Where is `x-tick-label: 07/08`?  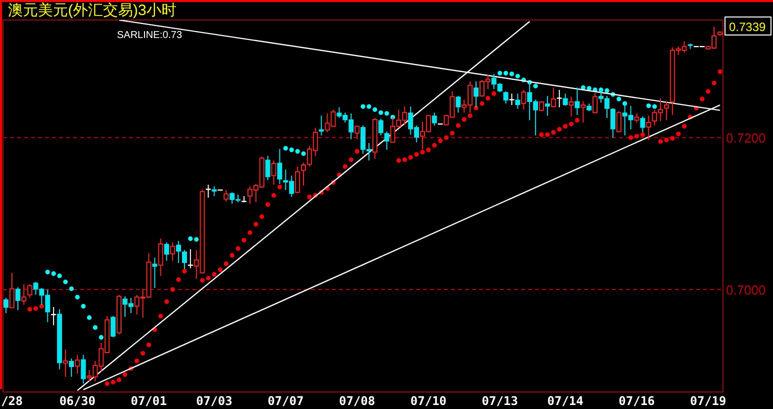
x-tick-label: 07/08 is located at coordinates (357, 401).